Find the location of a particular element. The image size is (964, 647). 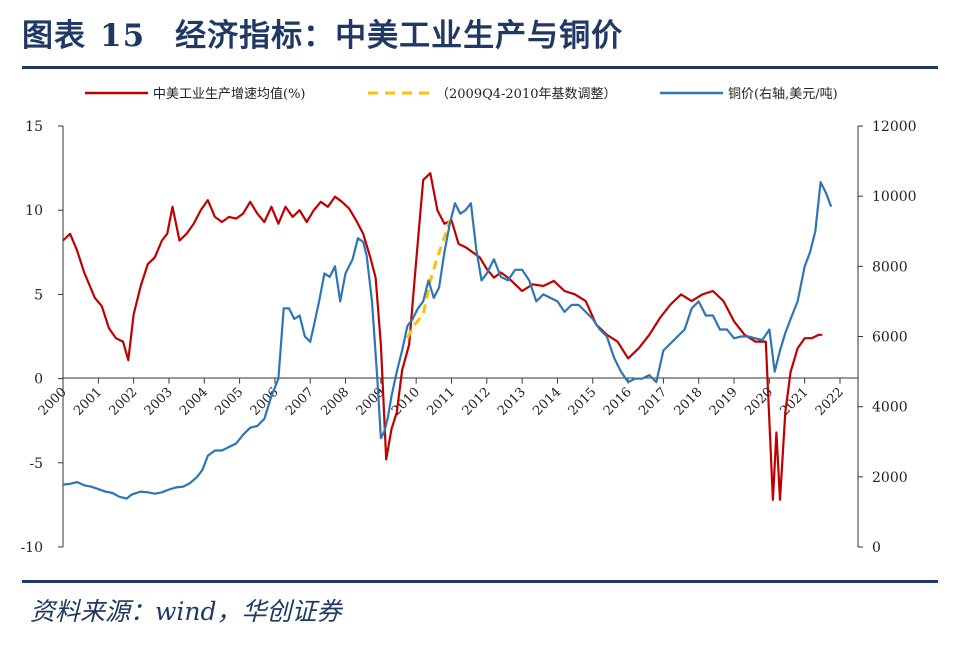

x-tick-label: 2008 is located at coordinates (335, 402).